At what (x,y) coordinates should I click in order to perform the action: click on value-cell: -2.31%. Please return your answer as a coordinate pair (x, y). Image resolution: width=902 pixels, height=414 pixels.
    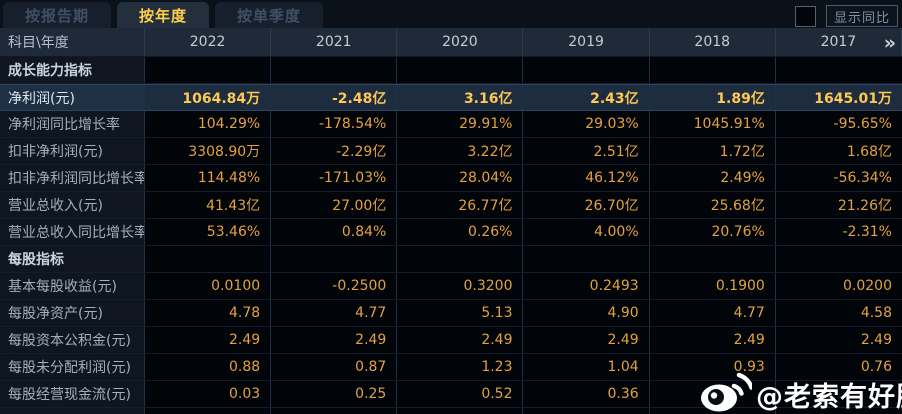
    Looking at the image, I should click on (838, 232).